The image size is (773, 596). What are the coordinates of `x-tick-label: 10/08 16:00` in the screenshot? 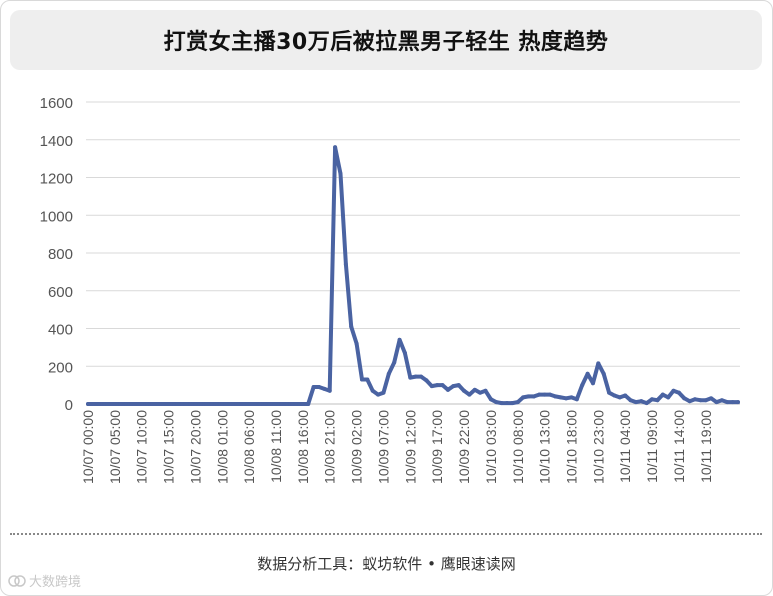 It's located at (303, 447).